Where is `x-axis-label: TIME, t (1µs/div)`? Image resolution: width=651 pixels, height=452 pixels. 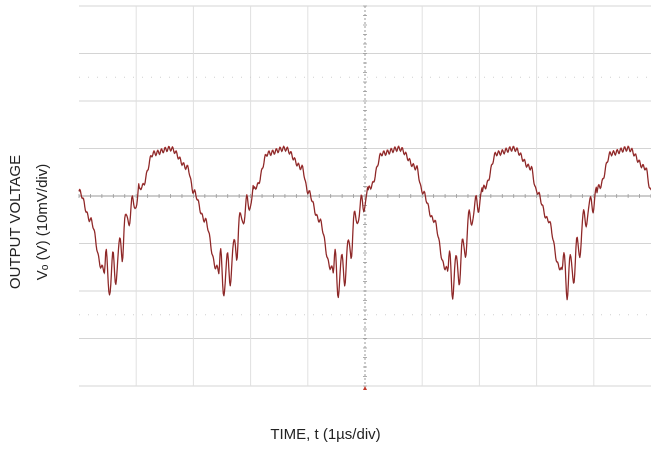 x-axis-label: TIME, t (1µs/div) is located at coordinates (325, 434).